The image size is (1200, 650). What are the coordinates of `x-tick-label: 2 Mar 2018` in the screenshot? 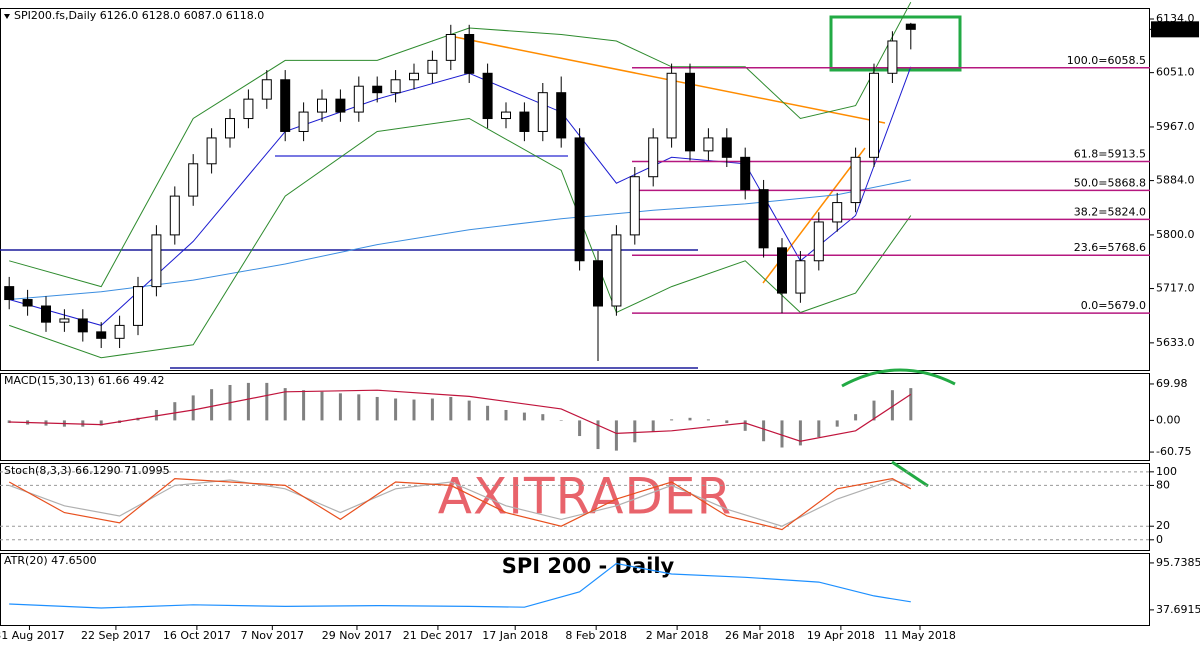 It's located at (677, 635).